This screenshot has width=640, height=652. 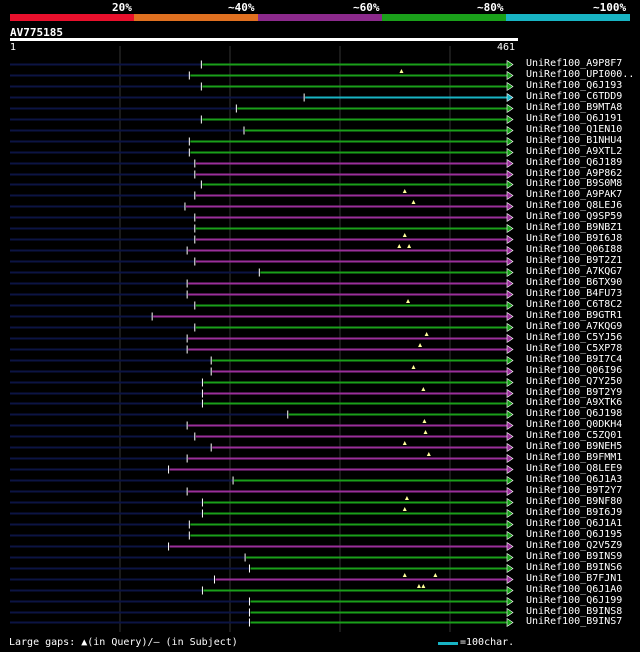 I want to click on hit-label-link: UniRef100_Q6J199, so click(x=574, y=600).